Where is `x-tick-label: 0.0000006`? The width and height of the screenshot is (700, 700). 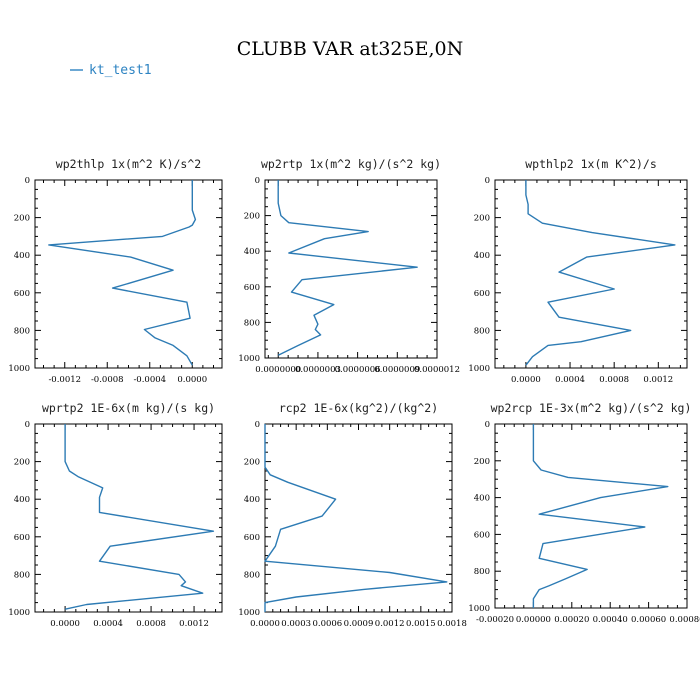 x-tick-label: 0.0000006 is located at coordinates (358, 370).